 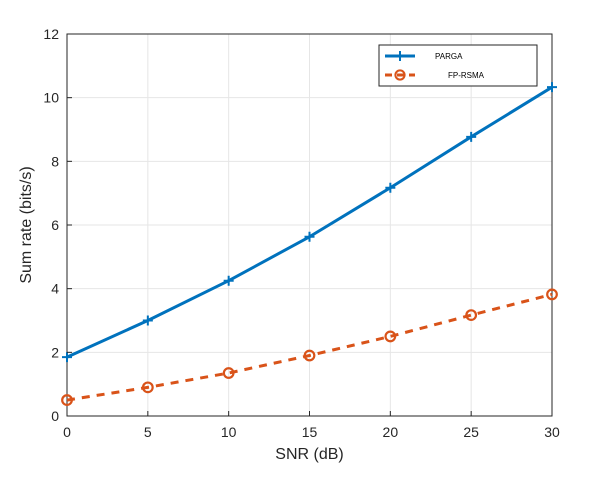 I want to click on y-tick-label: 8, so click(x=55, y=161).